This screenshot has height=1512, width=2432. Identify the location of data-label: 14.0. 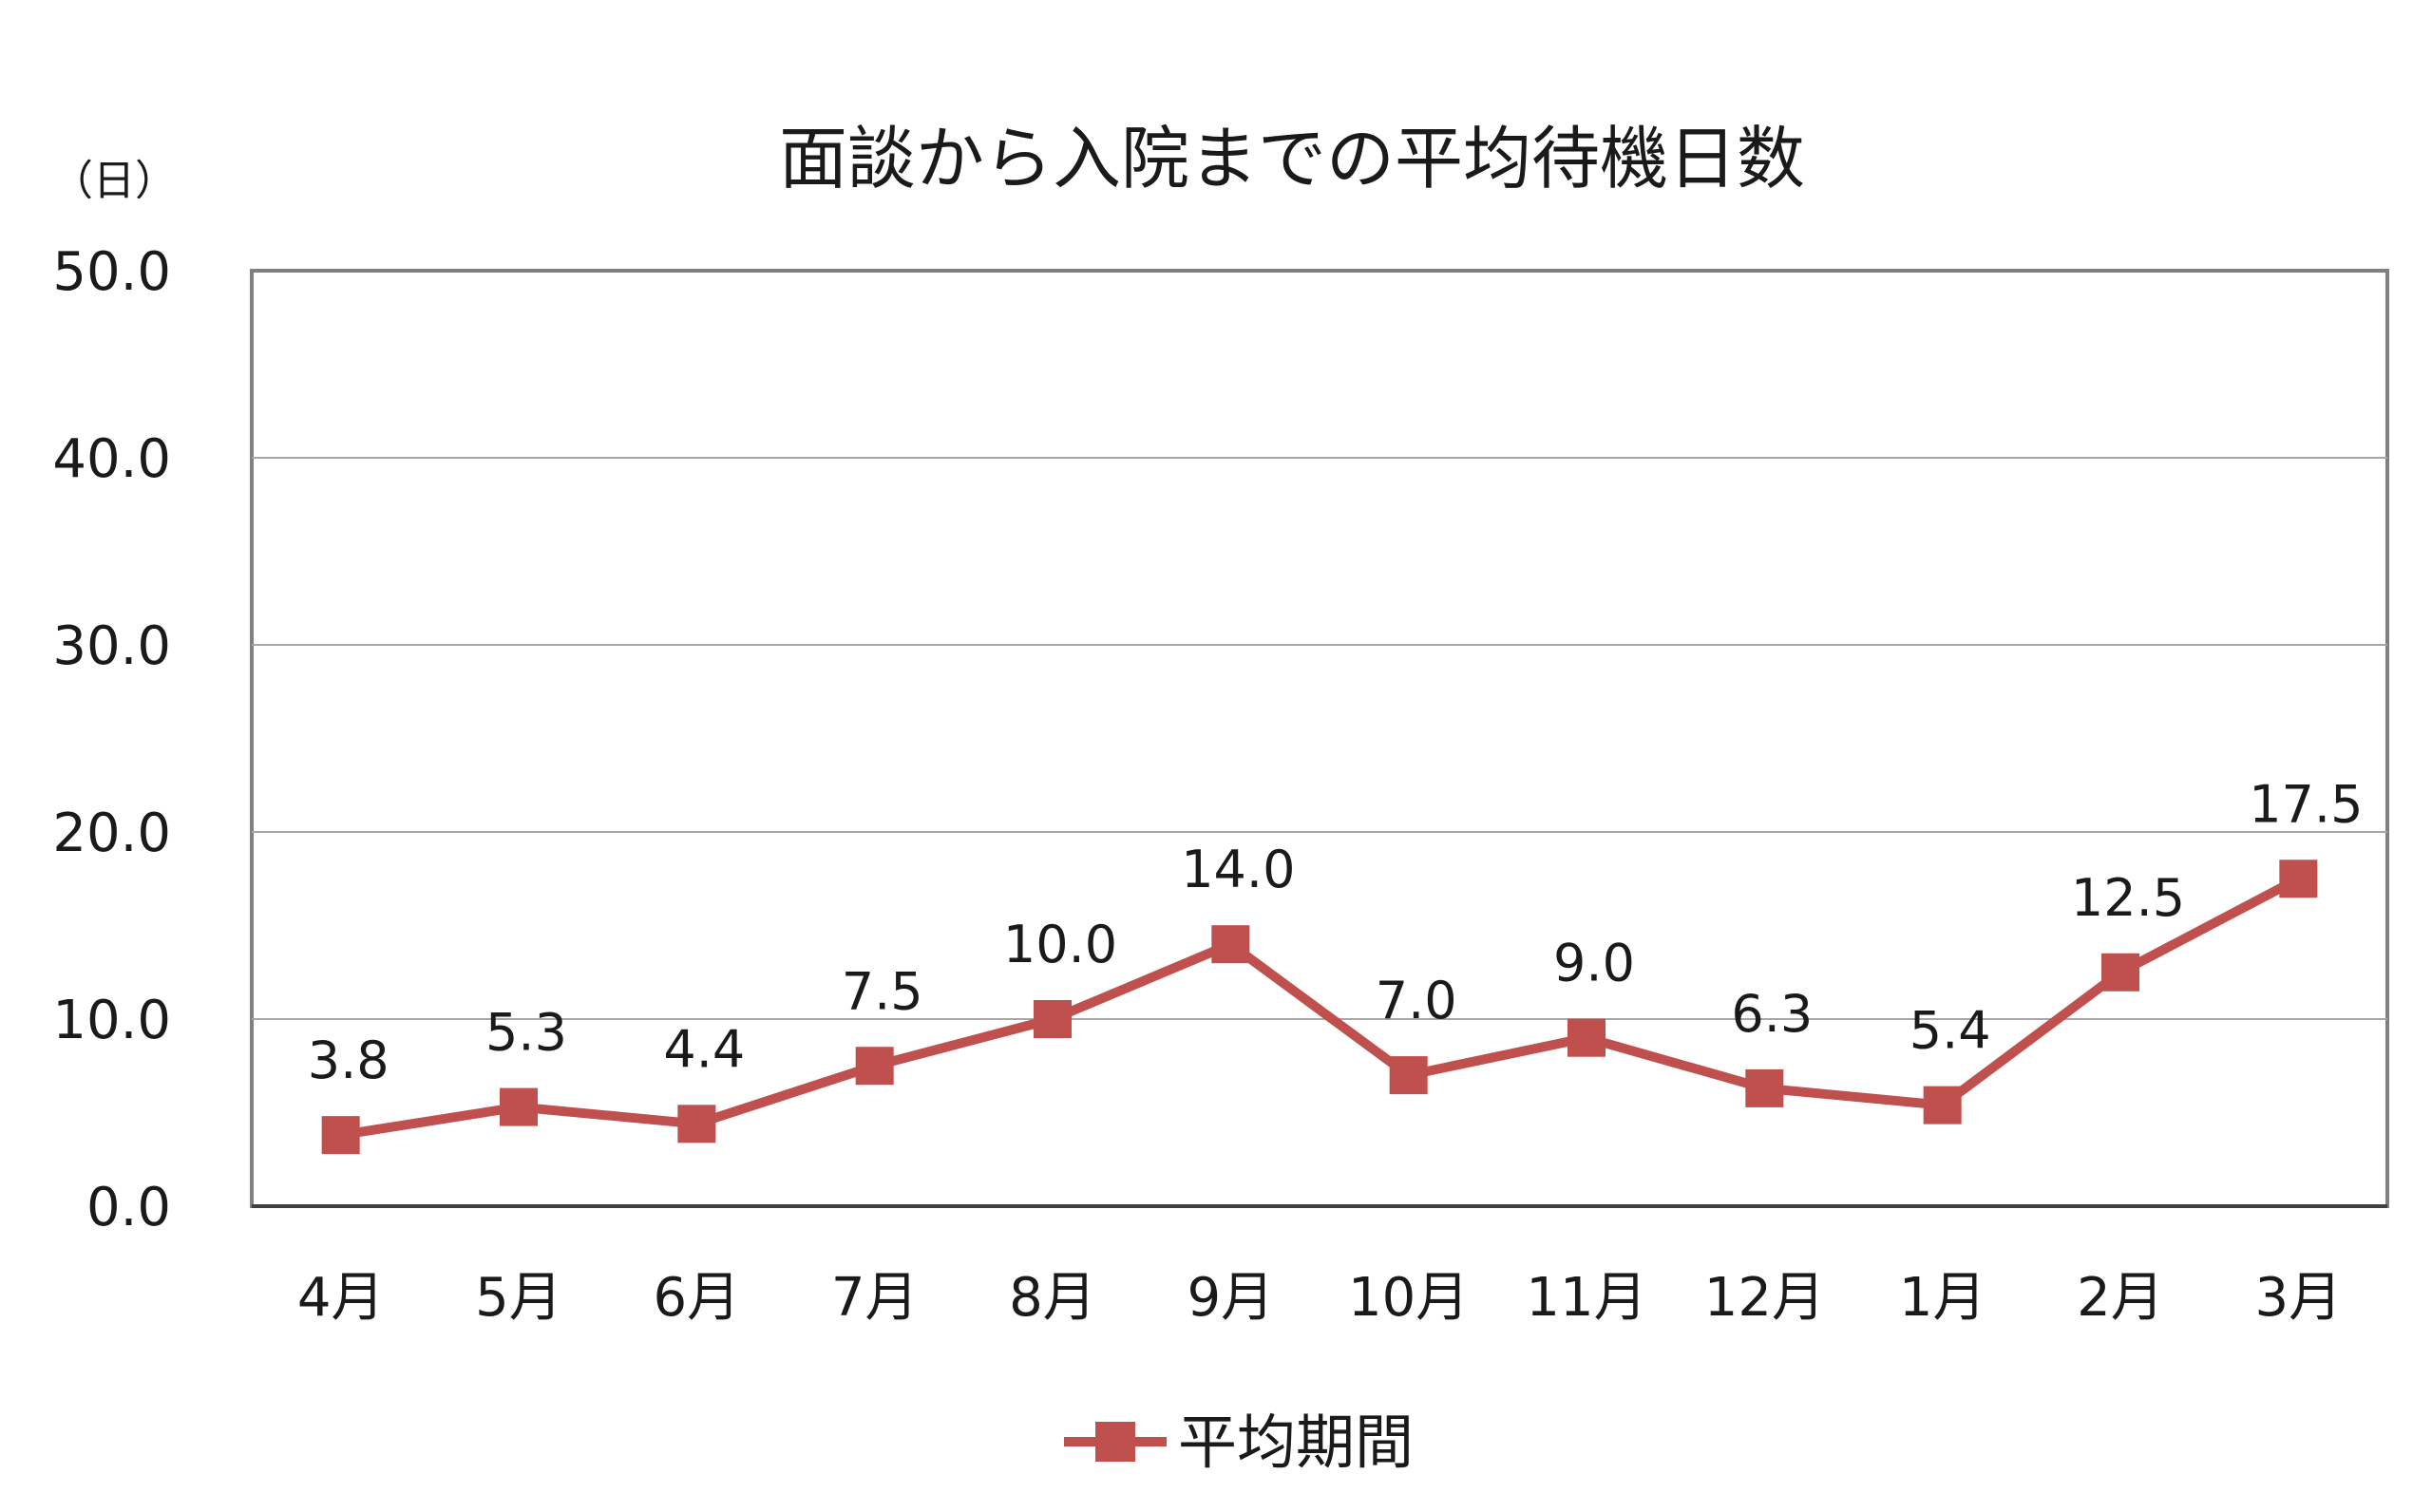
(1238, 870).